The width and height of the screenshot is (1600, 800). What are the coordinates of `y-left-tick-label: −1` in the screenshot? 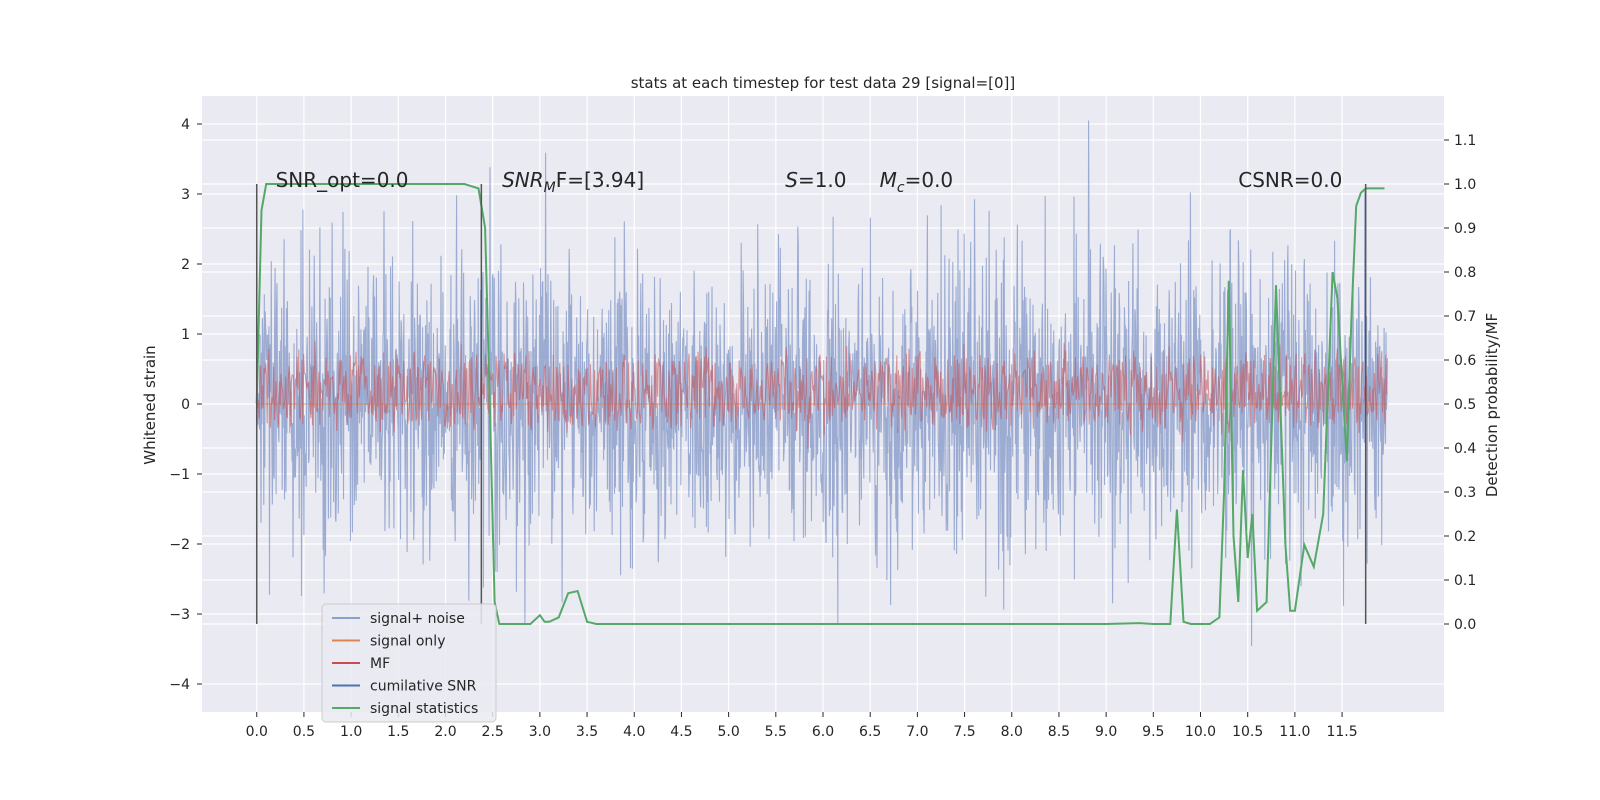 It's located at (179, 475).